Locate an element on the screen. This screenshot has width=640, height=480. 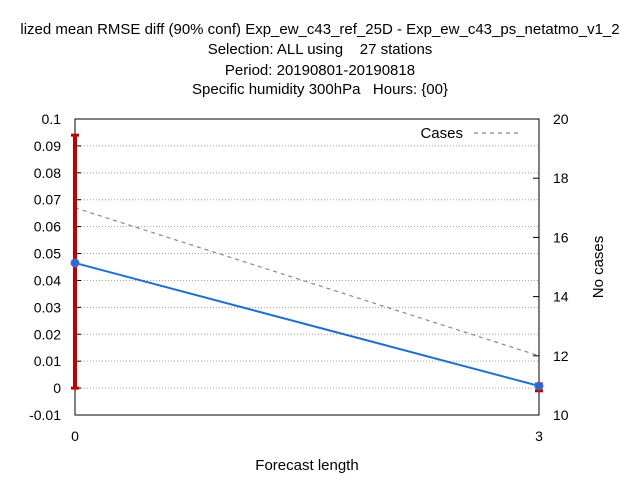
y-tick-label: 0.04 is located at coordinates (47, 280).